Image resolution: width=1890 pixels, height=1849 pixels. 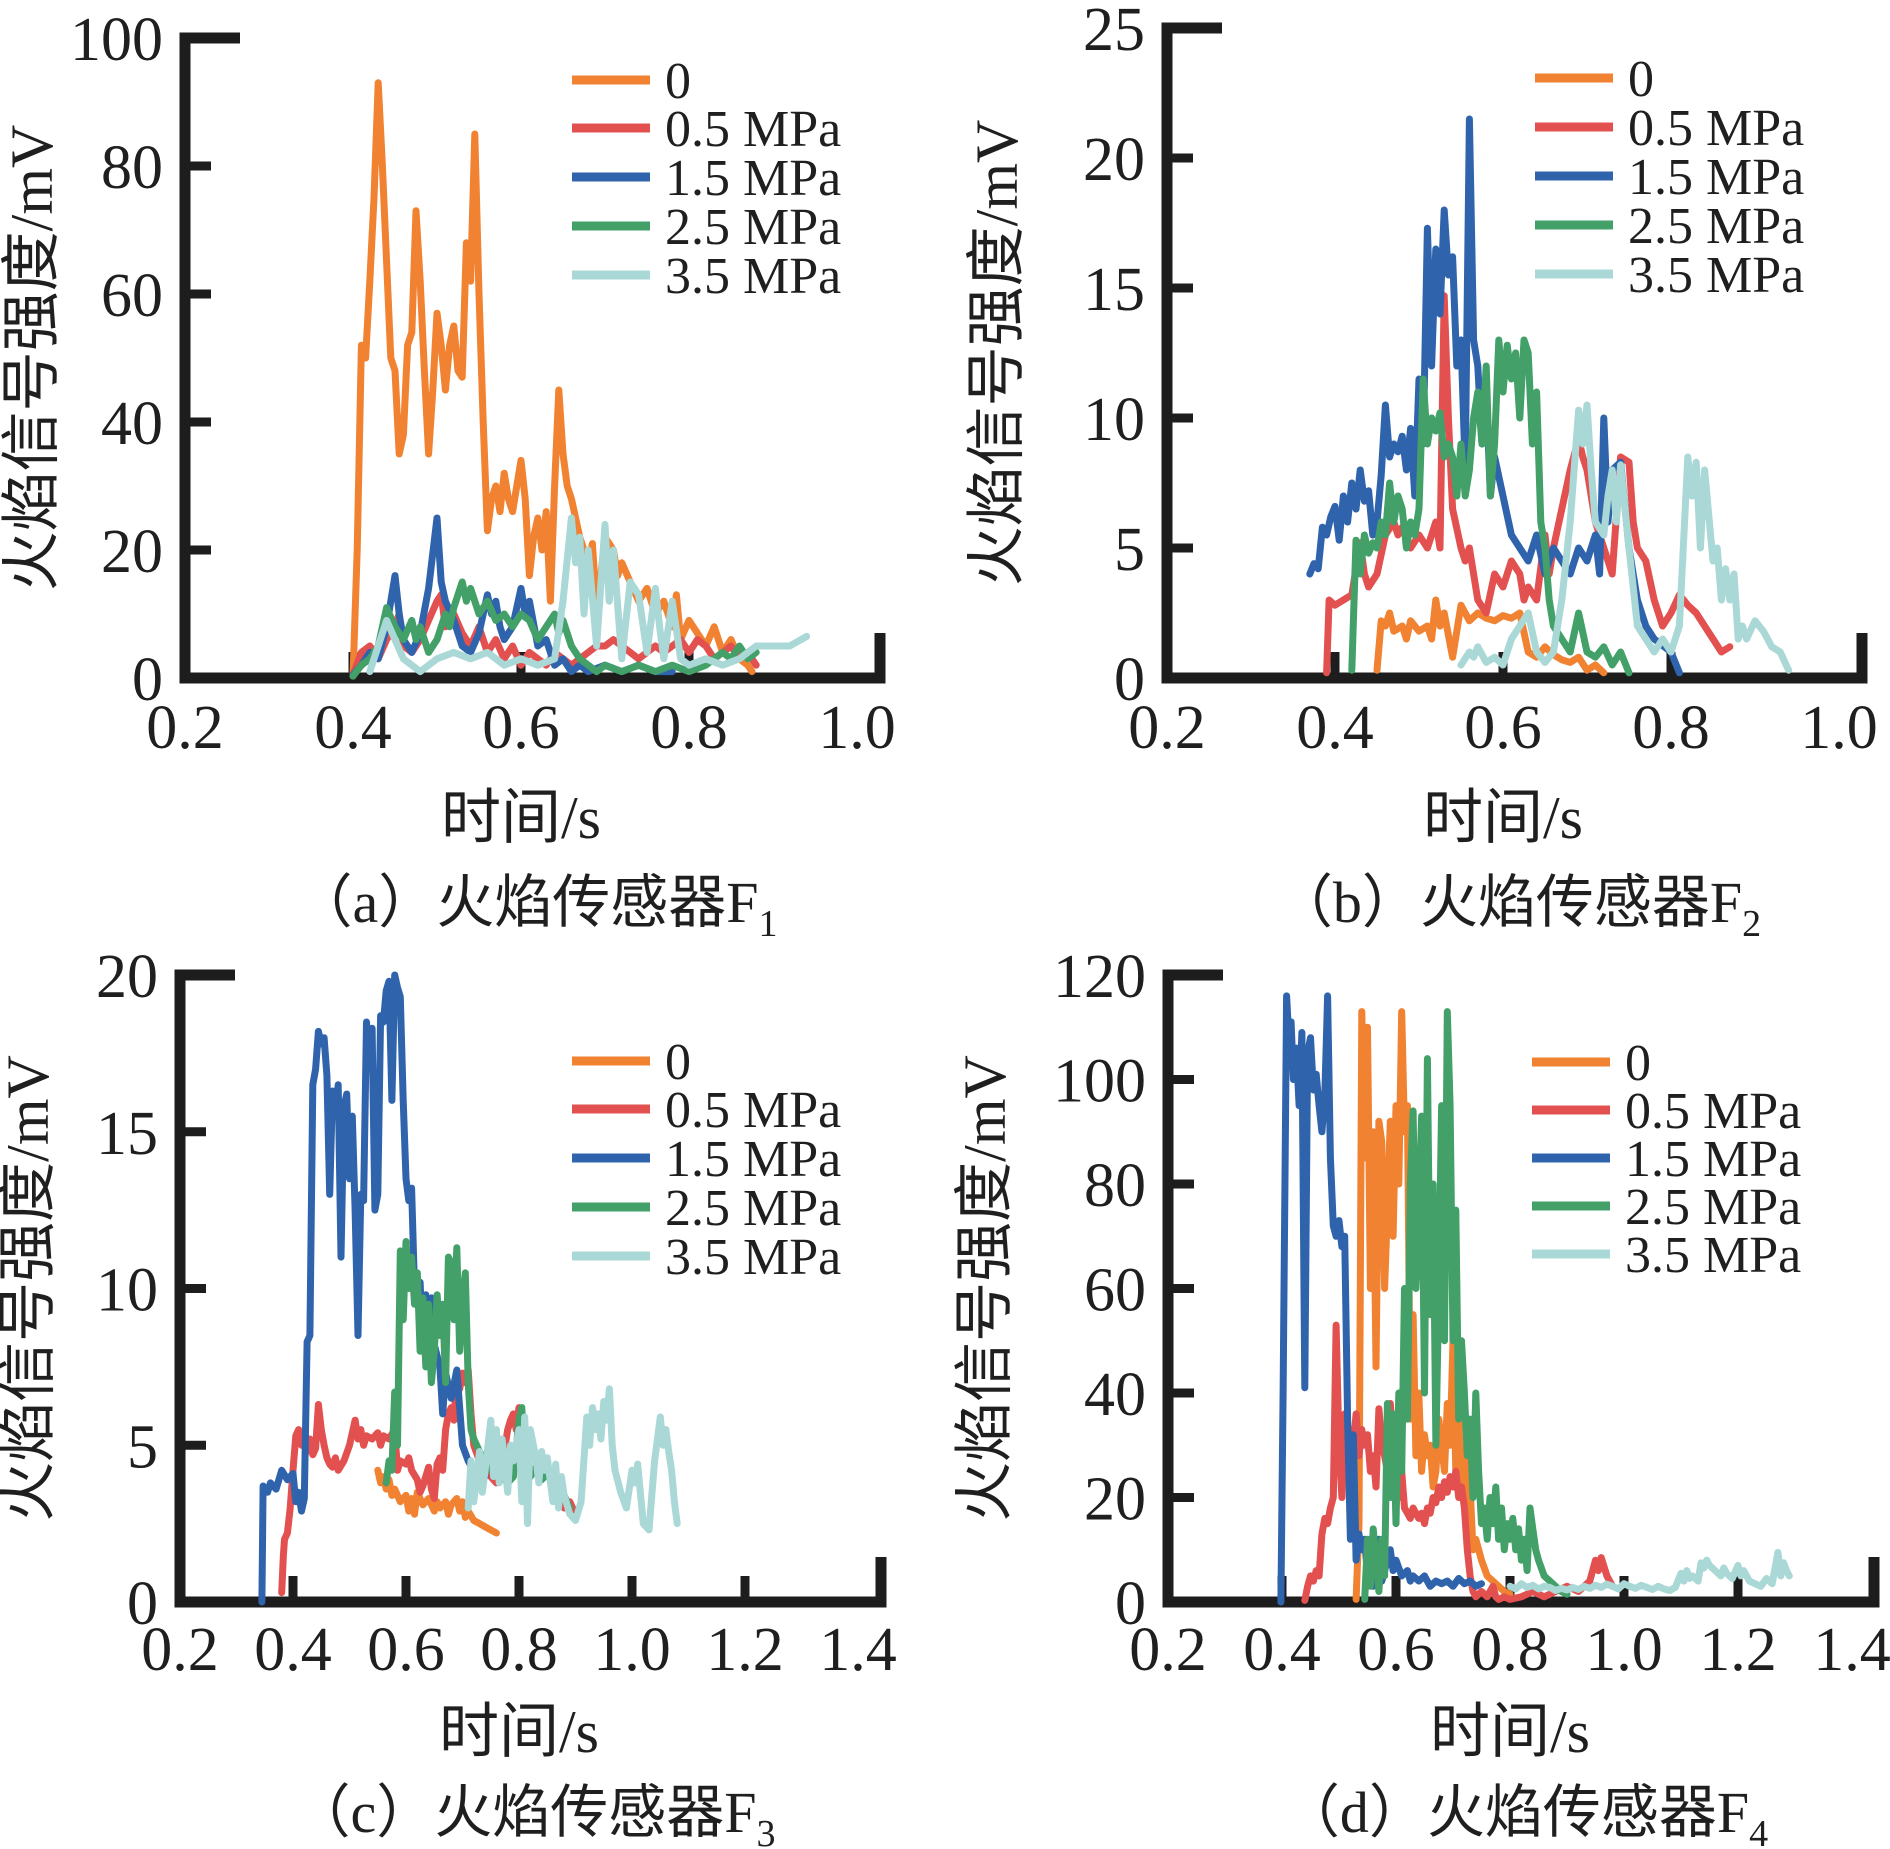 I want to click on panel-caption-subscript: 2, so click(x=1751, y=921).